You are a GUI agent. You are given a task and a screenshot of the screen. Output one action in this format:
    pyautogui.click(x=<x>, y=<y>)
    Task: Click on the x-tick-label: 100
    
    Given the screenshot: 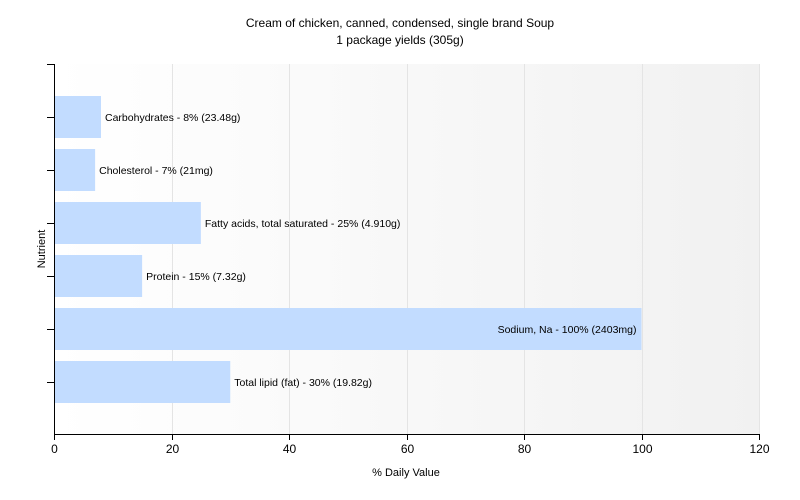 What is the action you would take?
    pyautogui.click(x=642, y=449)
    